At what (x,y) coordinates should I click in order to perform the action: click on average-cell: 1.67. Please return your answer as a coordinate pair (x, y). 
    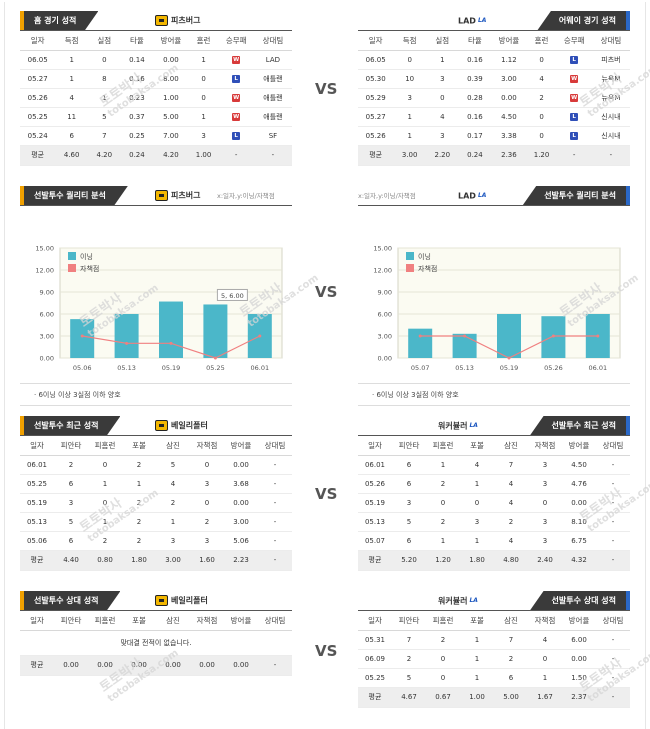
    Looking at the image, I should click on (545, 697).